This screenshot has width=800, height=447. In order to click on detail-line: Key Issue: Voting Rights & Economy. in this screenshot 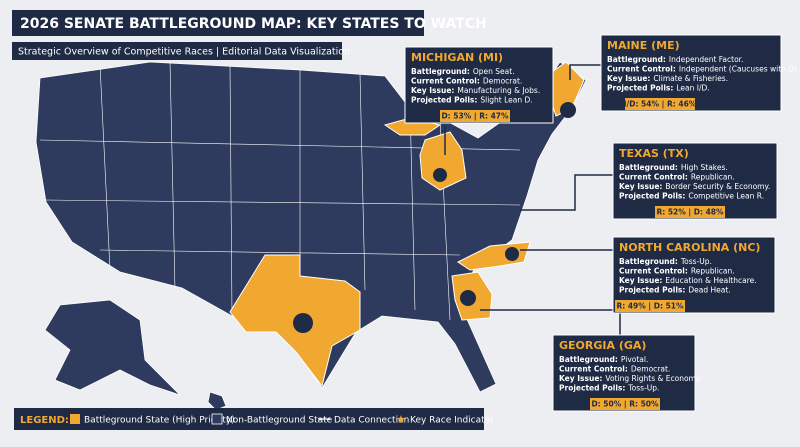, I will do `click(630, 378)`.